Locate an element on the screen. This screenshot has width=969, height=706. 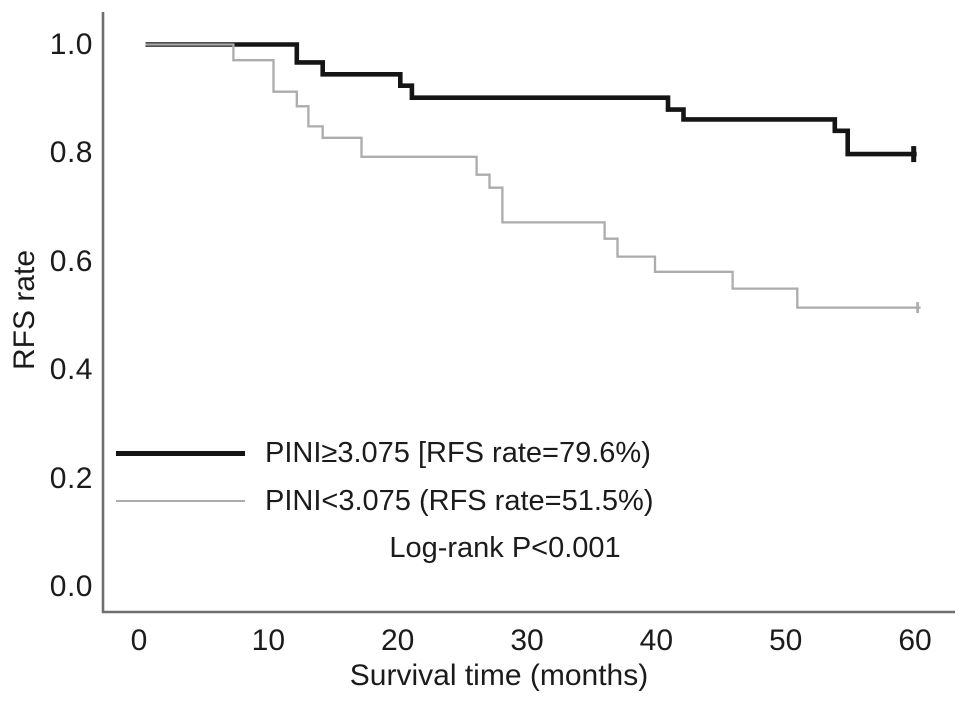
legend-row-low-pini: PINI<3.075 (RFS rate=51.5%) is located at coordinates (384, 501).